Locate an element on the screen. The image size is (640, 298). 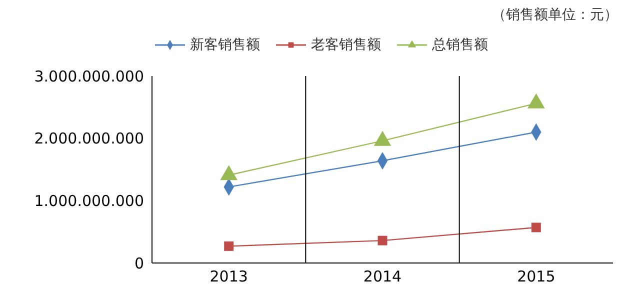
y-tick-label: 0 is located at coordinates (139, 263).